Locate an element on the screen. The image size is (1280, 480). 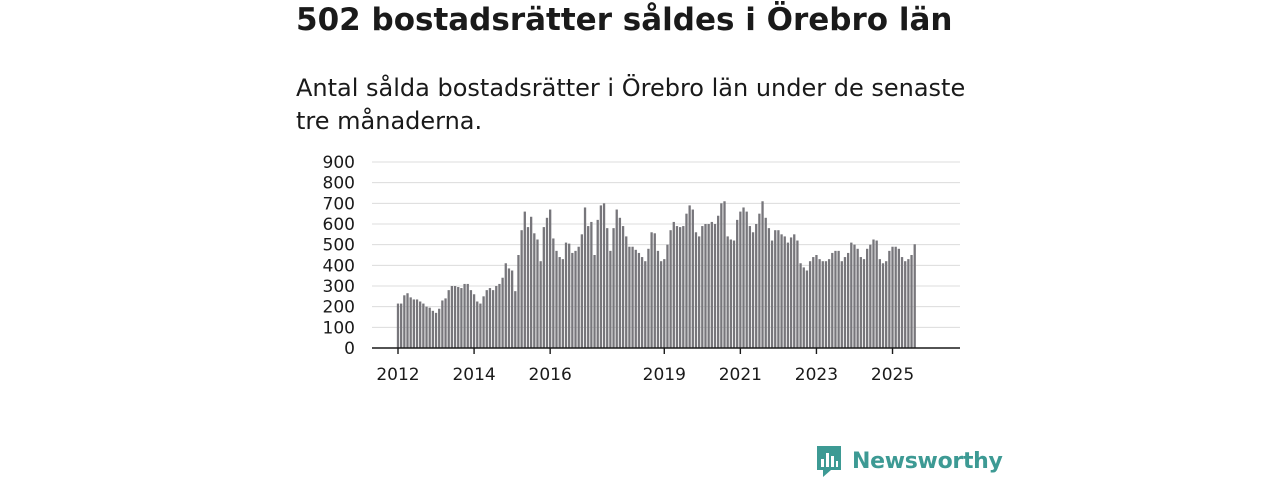
y-tick-label: 700 is located at coordinates (339, 204).